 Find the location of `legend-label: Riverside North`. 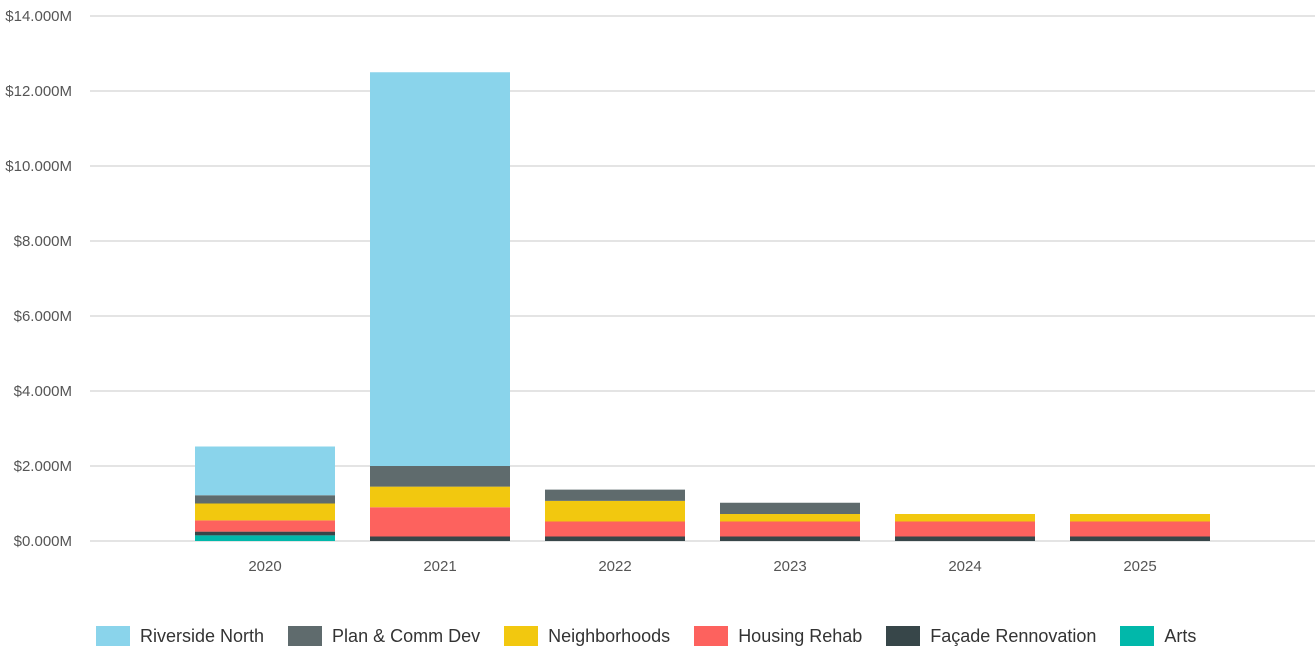

legend-label: Riverside North is located at coordinates (202, 635).